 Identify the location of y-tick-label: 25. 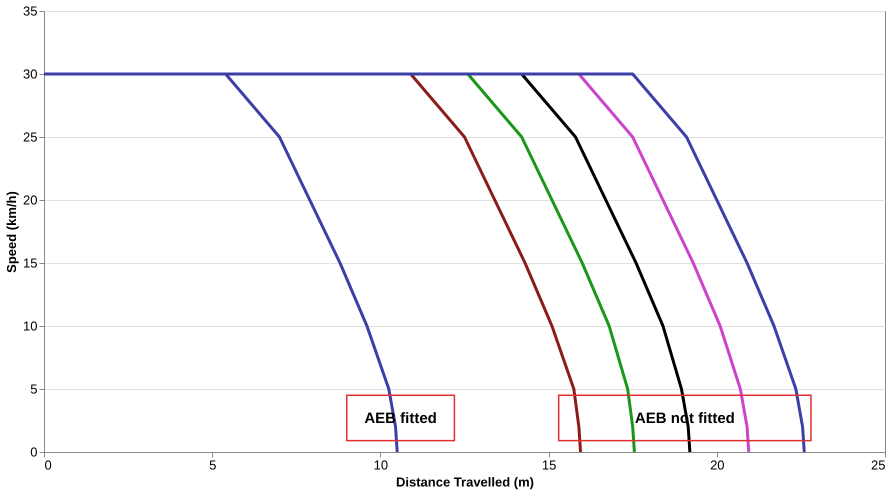
(30, 137).